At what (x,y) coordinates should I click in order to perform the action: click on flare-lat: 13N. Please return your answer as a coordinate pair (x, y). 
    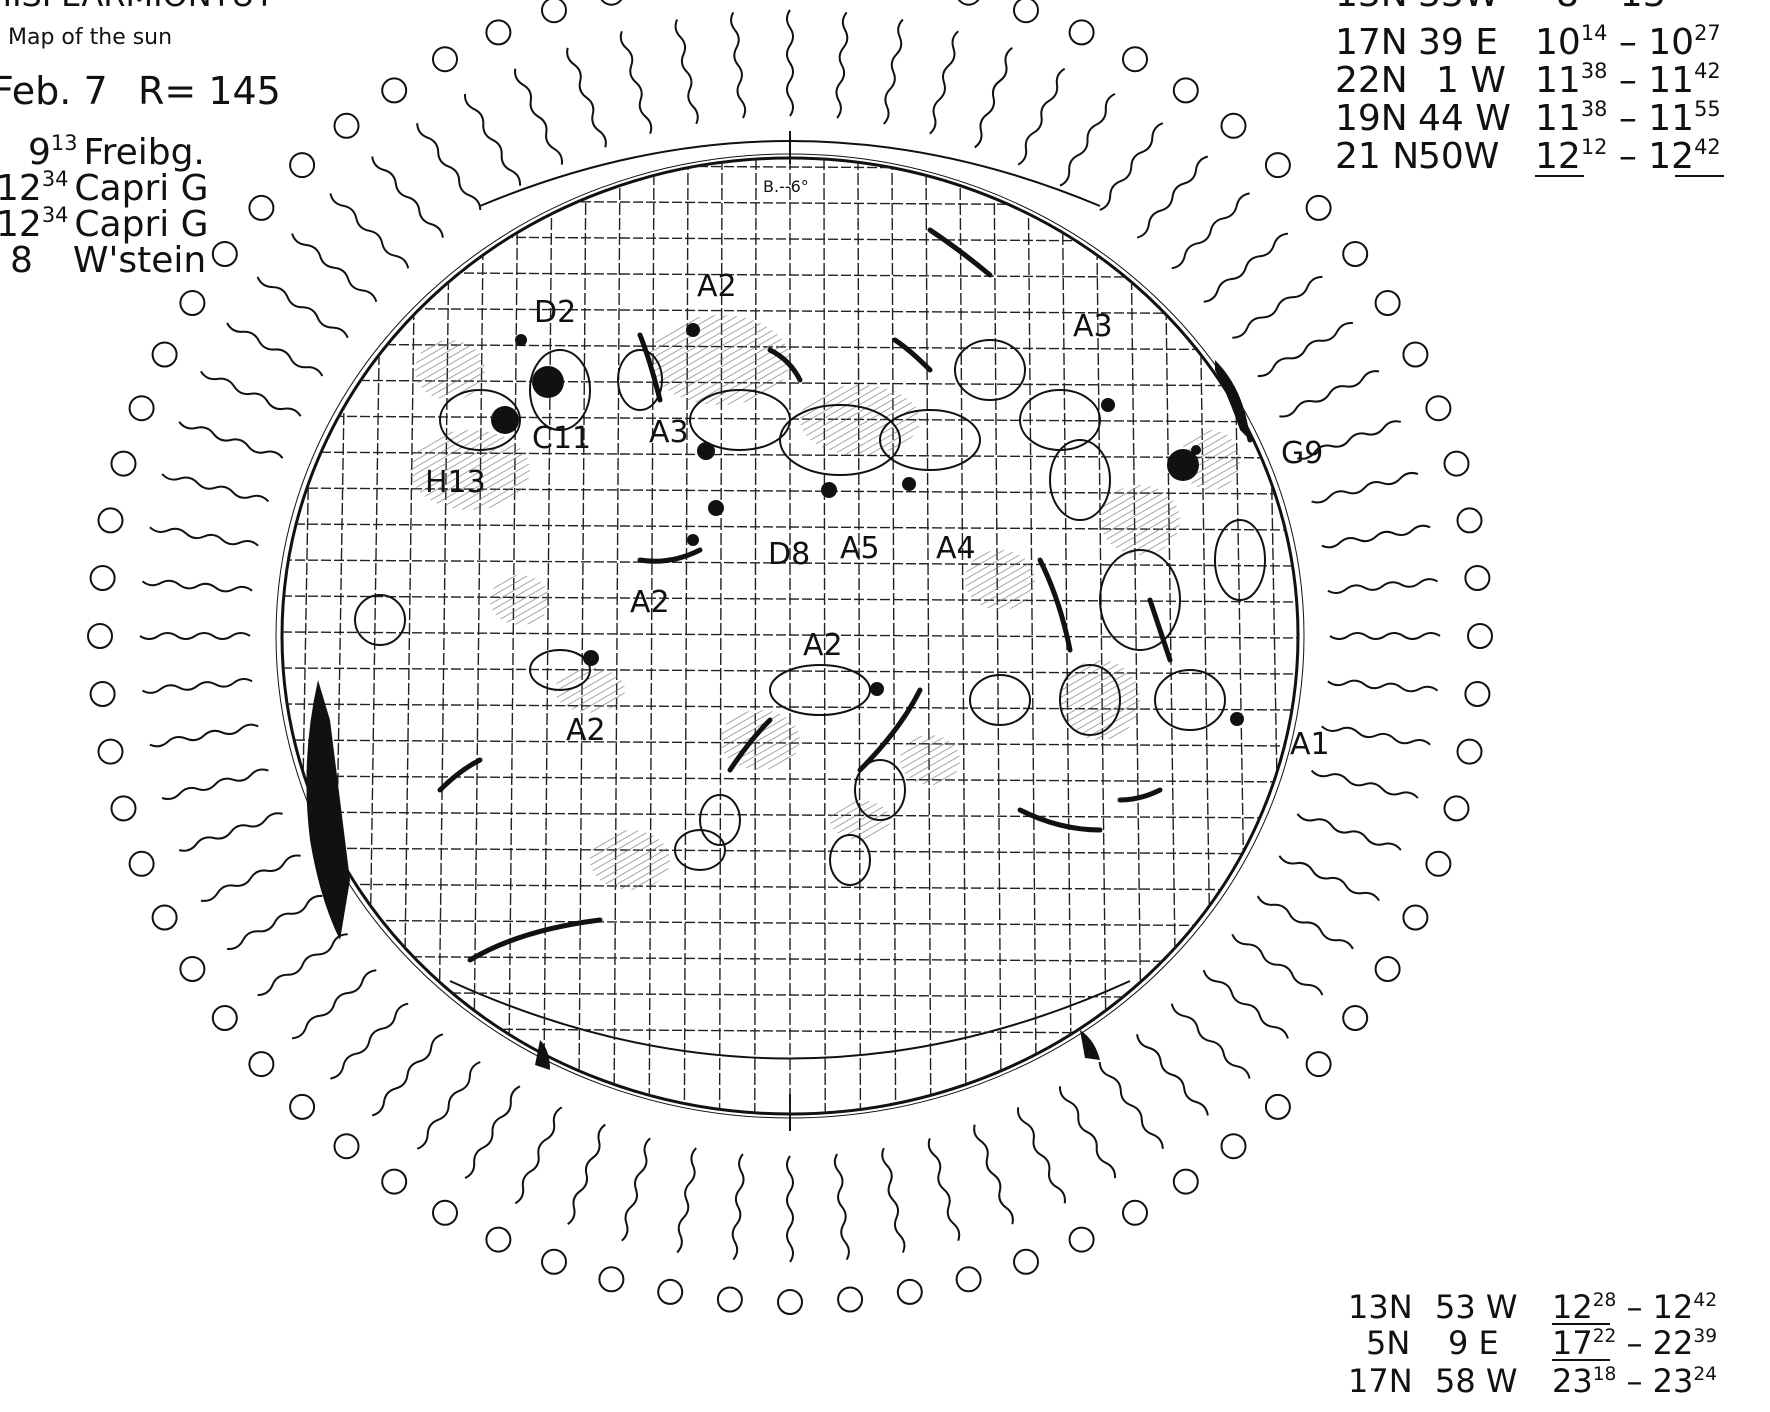
    Looking at the image, I should click on (1380, 1307).